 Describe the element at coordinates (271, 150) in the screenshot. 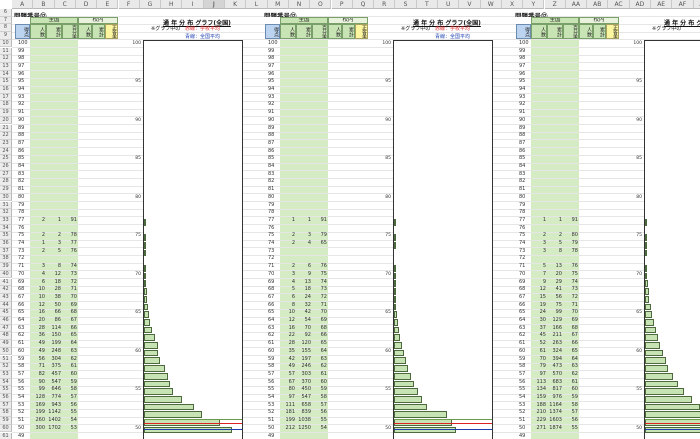

I see `score-cell: 86` at that location.